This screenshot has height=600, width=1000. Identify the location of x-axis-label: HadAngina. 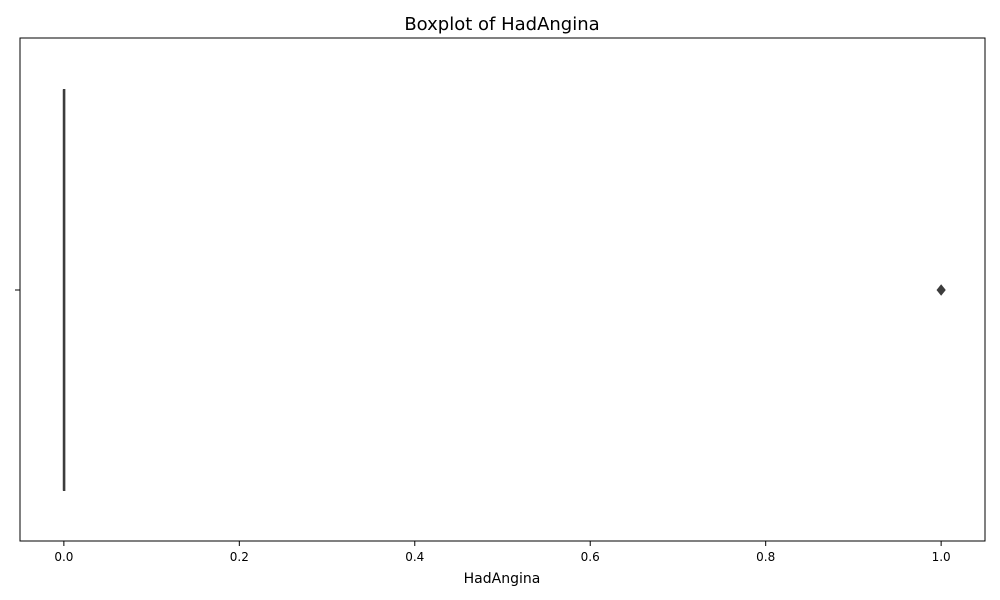
(502, 579).